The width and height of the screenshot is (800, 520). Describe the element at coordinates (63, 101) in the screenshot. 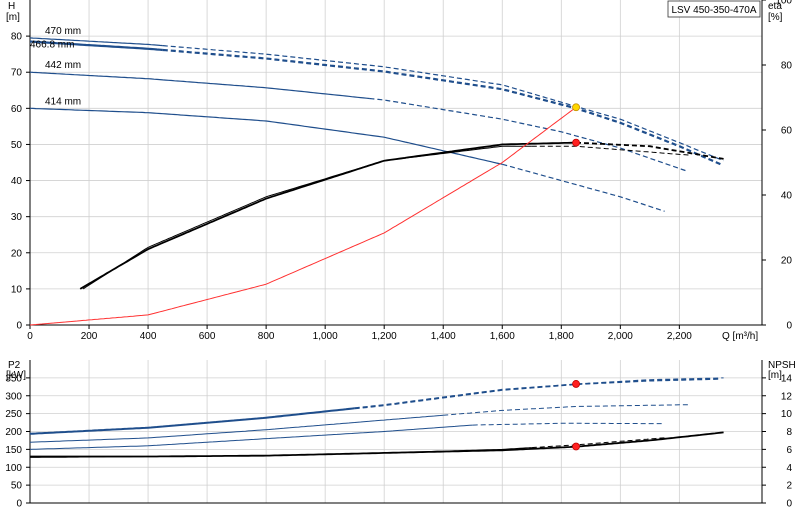

I see `curve-label: 414 mm` at that location.